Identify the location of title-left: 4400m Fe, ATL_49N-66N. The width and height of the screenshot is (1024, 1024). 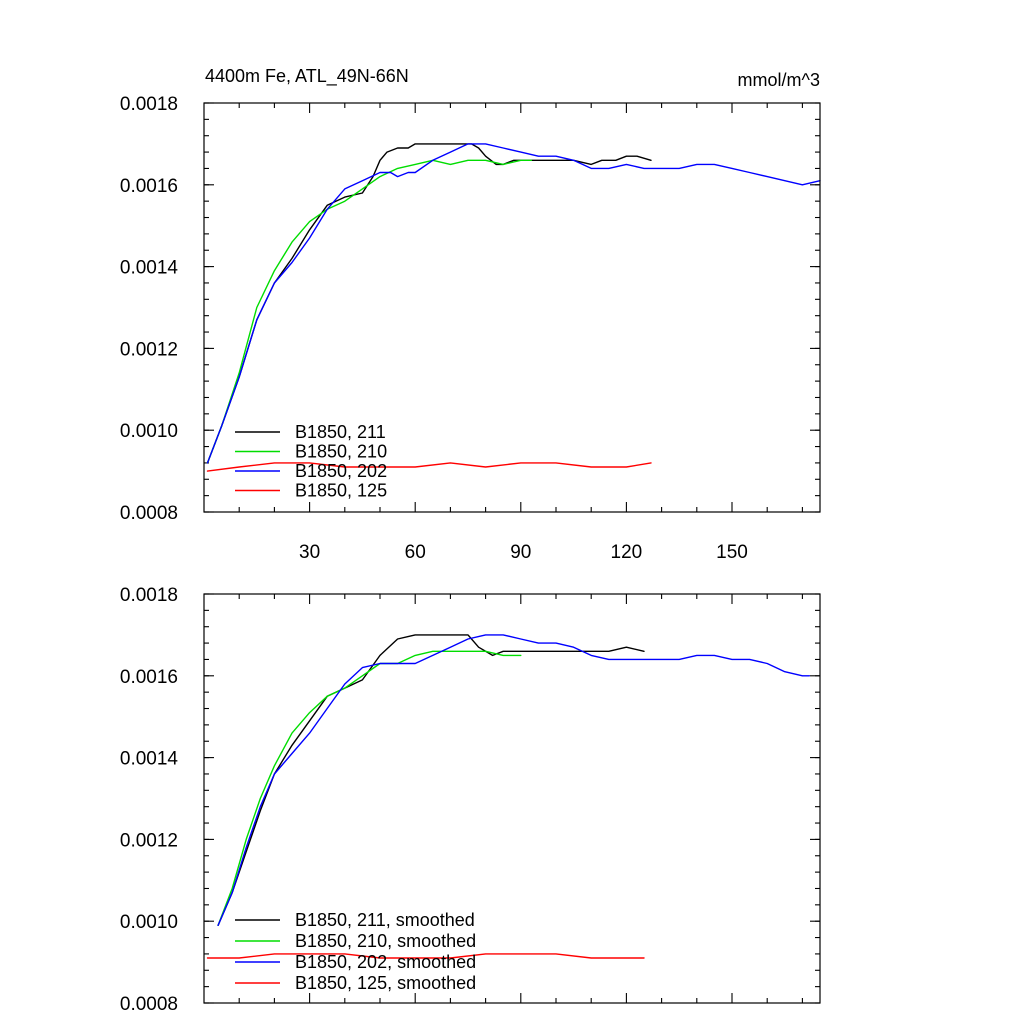
(307, 76).